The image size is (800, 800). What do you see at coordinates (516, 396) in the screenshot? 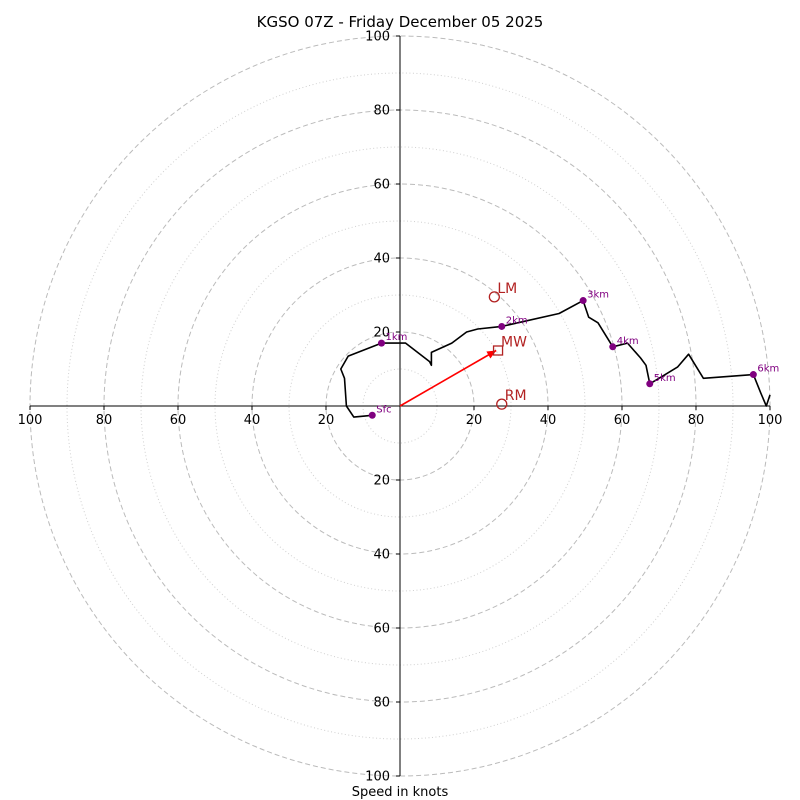
I see `storm-label-rm: RM` at bounding box center [516, 396].